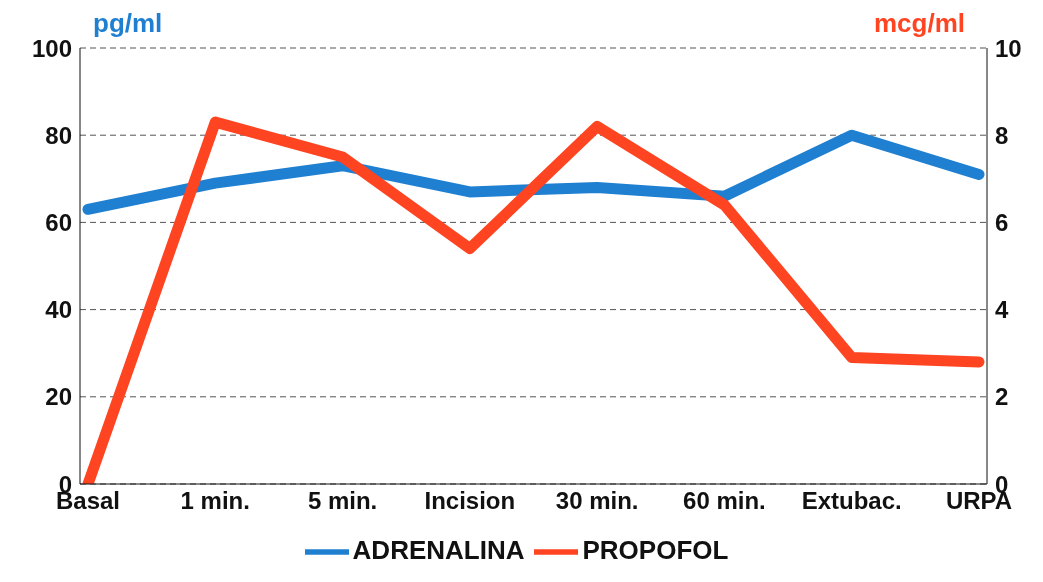 This screenshot has width=1043, height=582. What do you see at coordinates (724, 501) in the screenshot?
I see `x-tick-label: 60 min.` at bounding box center [724, 501].